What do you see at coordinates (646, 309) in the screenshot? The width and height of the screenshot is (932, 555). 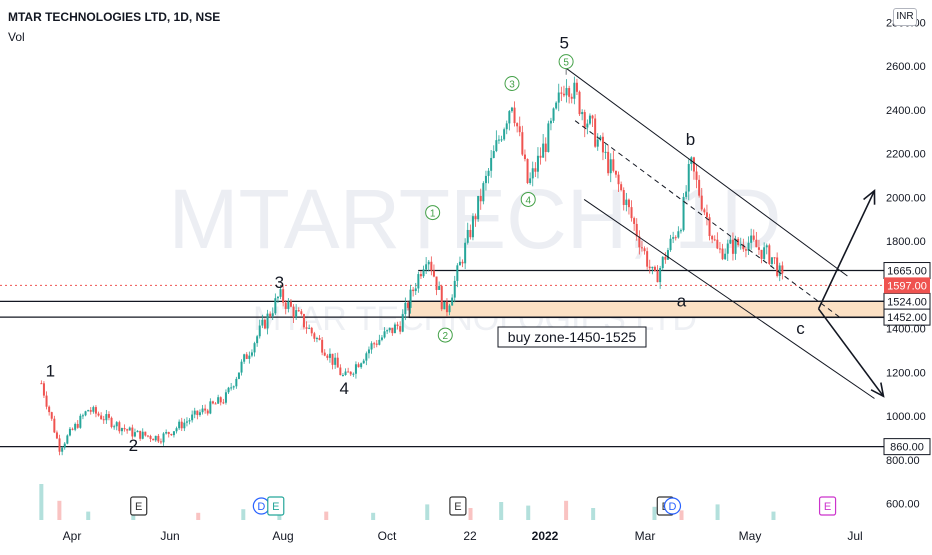 I see `buy-zone-rect` at bounding box center [646, 309].